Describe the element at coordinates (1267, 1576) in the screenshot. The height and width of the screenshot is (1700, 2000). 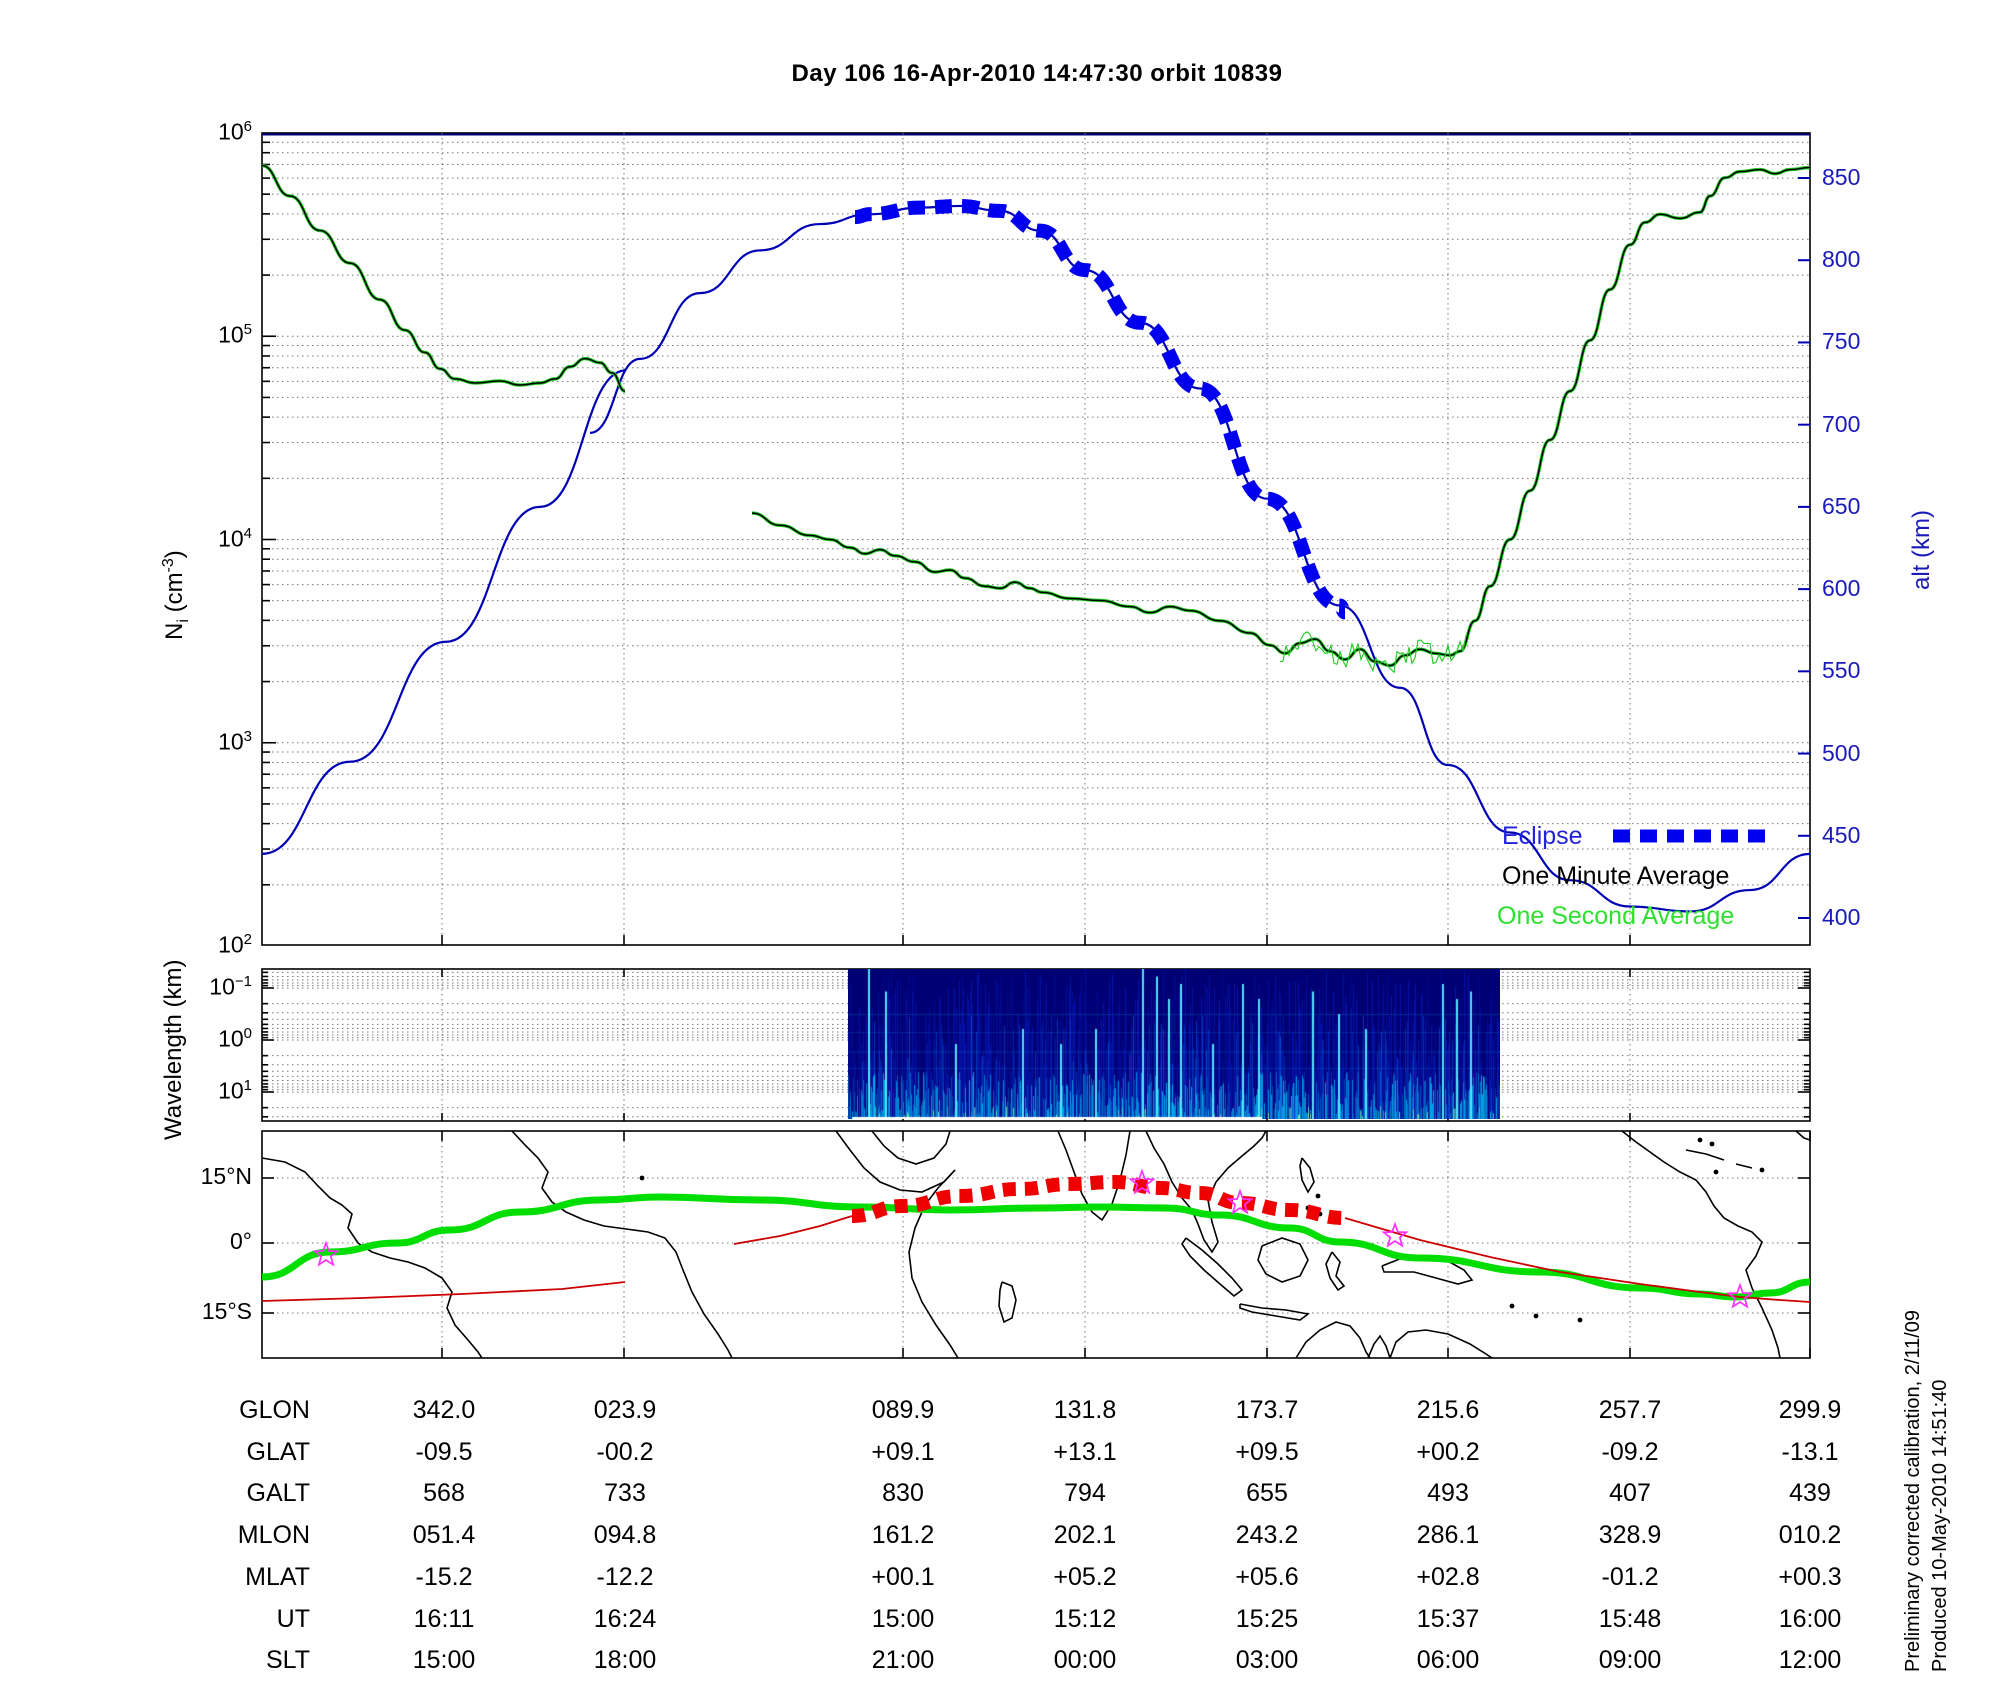
I see `table-cell: +05.6` at that location.